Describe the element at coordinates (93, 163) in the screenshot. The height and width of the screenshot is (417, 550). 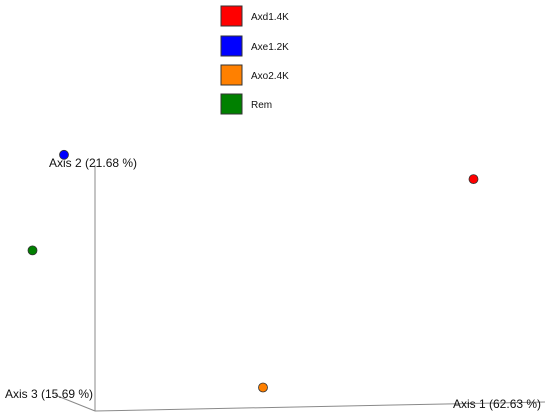
I see `axis-2-label: Axis 2 (21.68 %)` at that location.